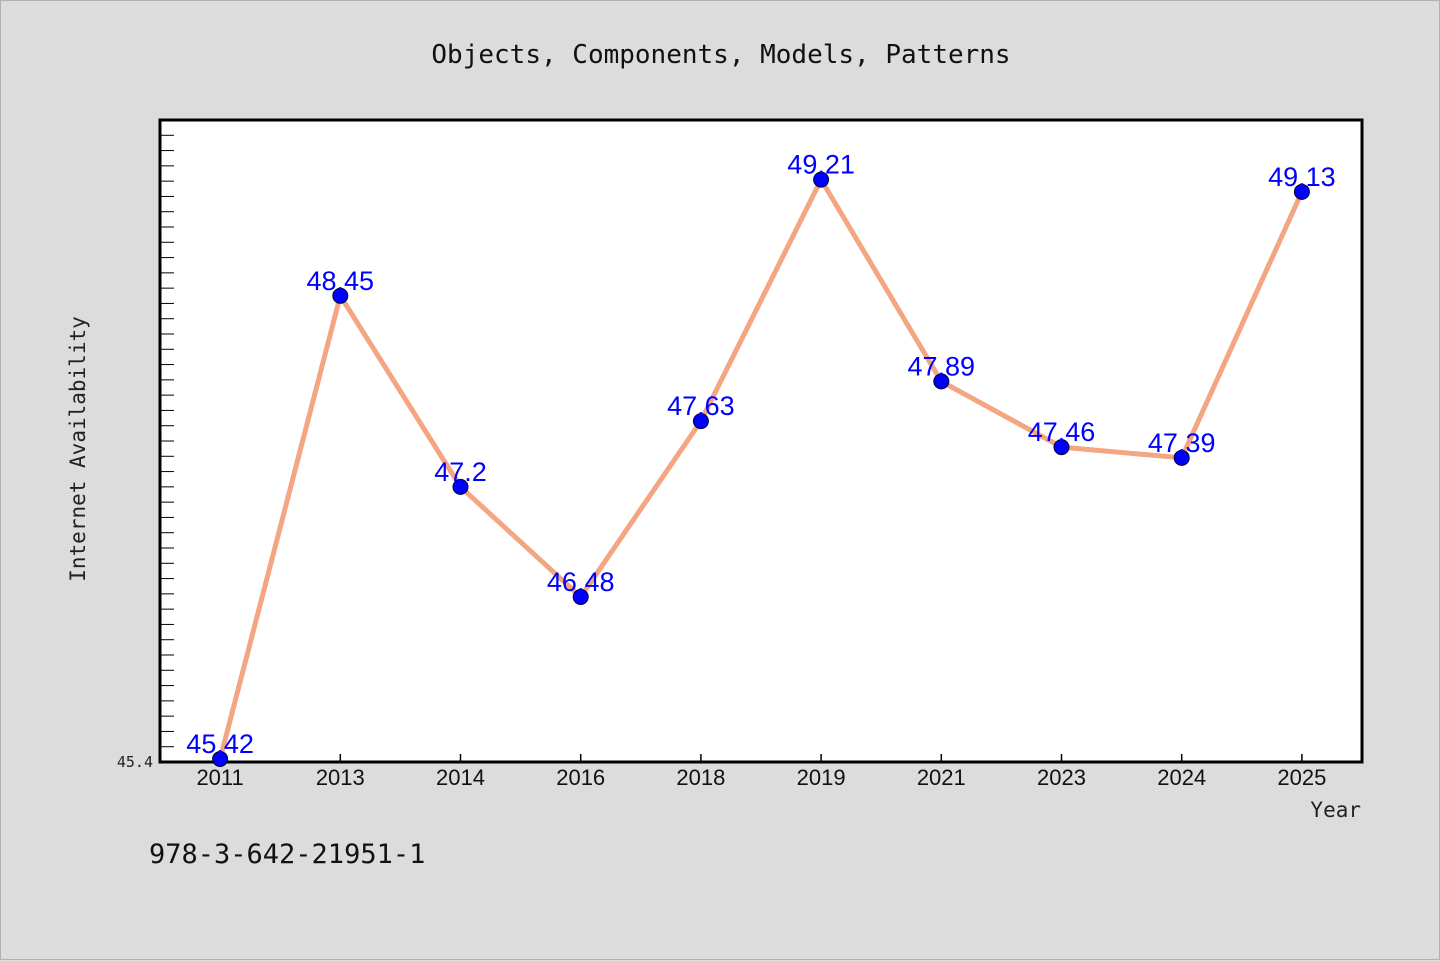  Describe the element at coordinates (340, 777) in the screenshot. I see `x-tick-label: 2013` at that location.